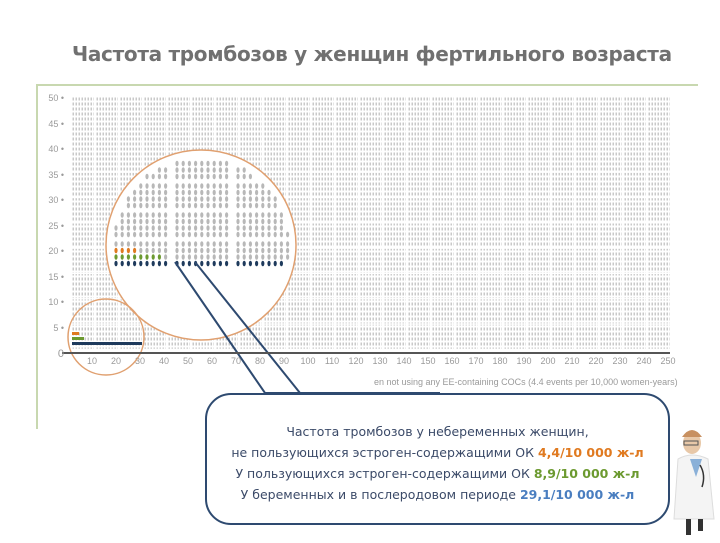 The width and height of the screenshot is (720, 543). I want to click on y-tick-label: 35 •, so click(56, 174).